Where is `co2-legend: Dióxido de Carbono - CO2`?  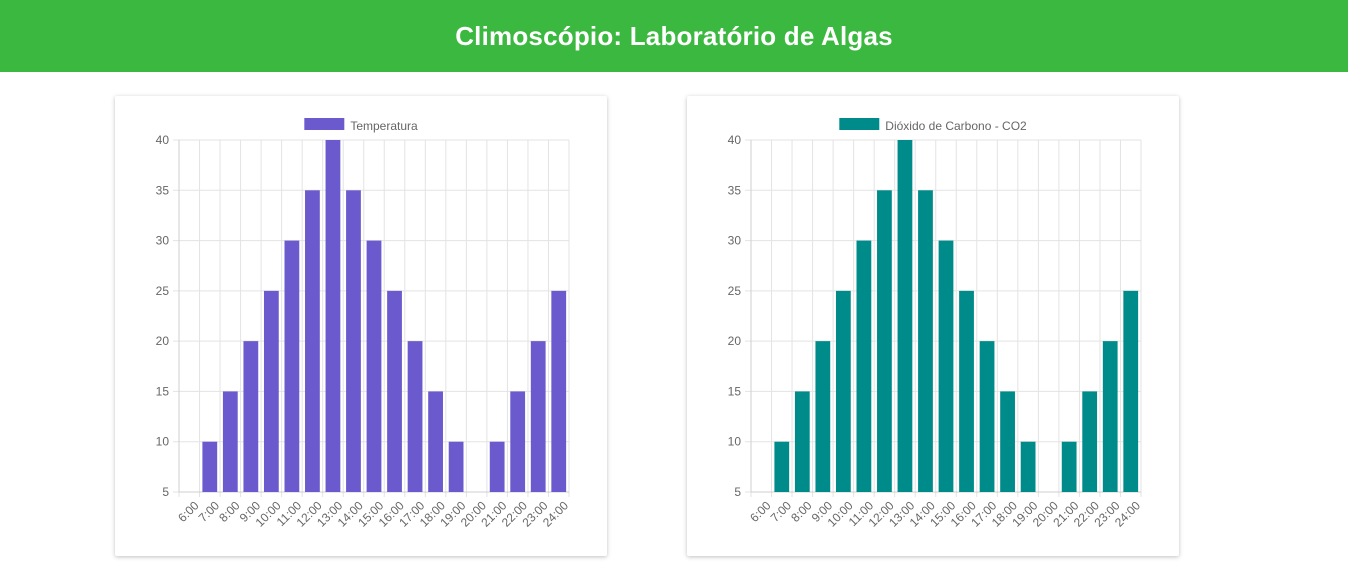 co2-legend: Dióxido de Carbono - CO2 is located at coordinates (933, 125).